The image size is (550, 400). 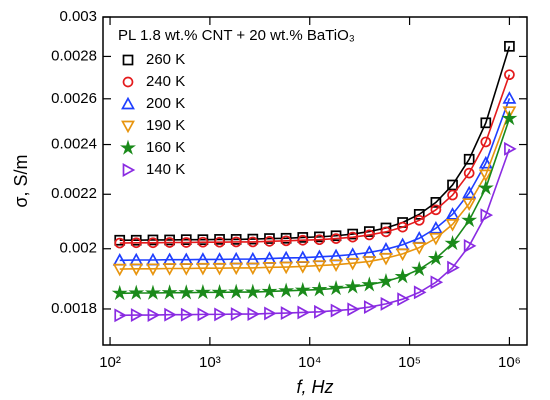 I want to click on y-tick-label: 0.0024, so click(x=74, y=144).